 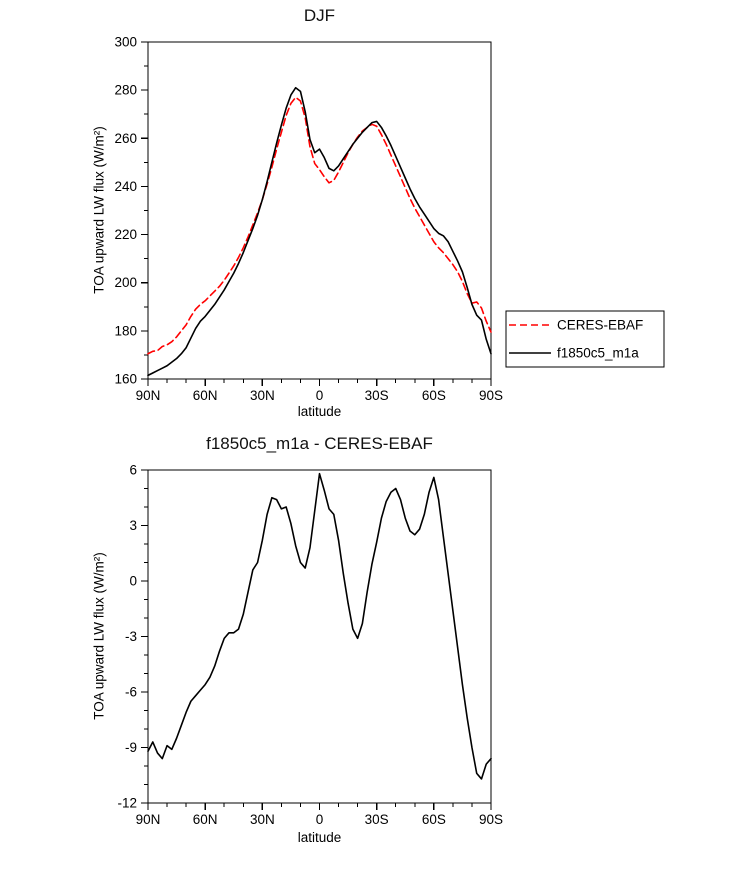 I want to click on y-tick-label: 180, so click(x=125, y=330).